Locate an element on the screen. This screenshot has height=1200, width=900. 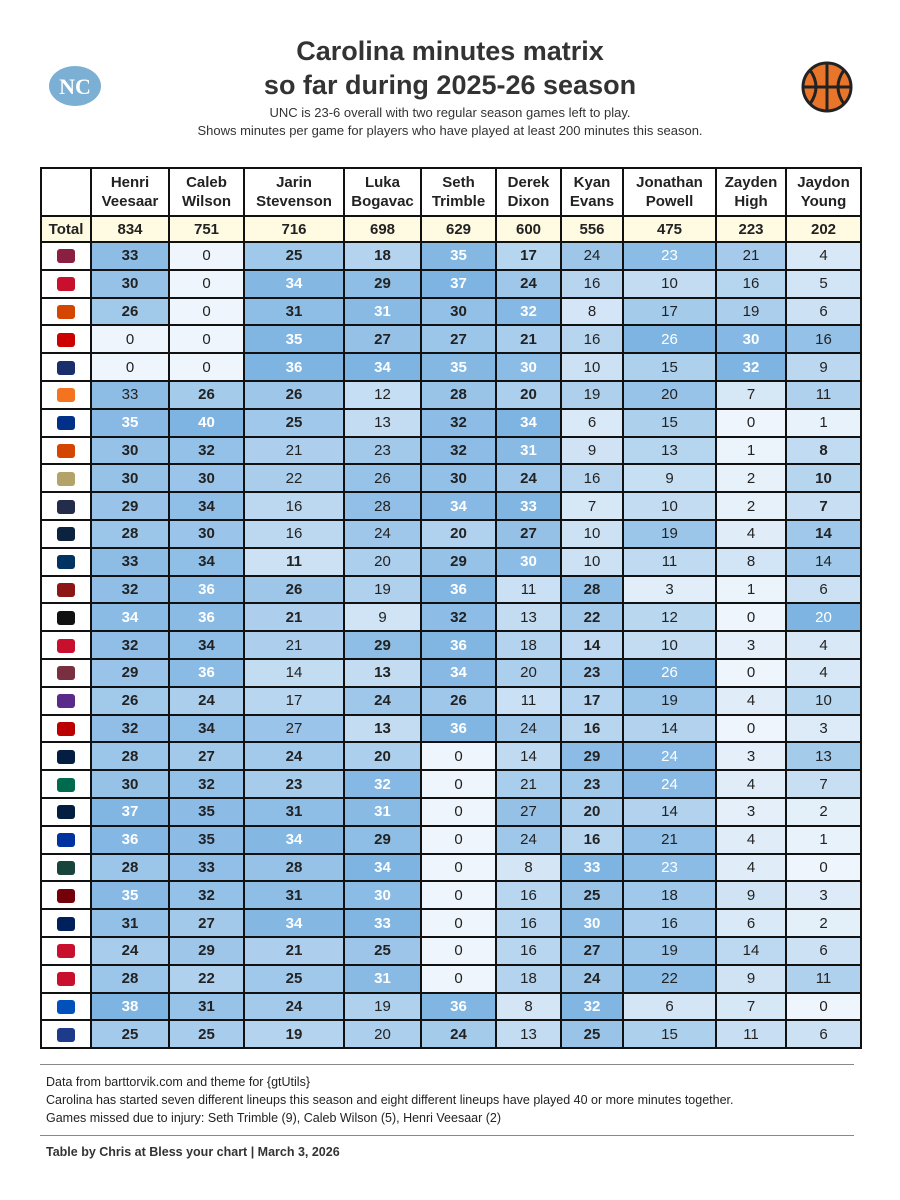
divider is located at coordinates (447, 1135).